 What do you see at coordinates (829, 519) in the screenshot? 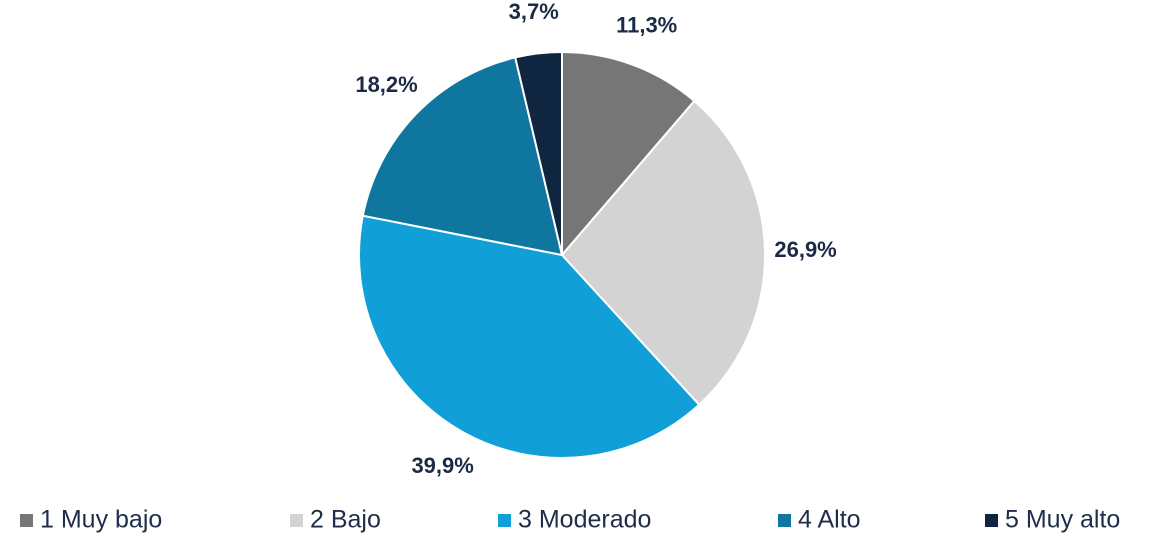
I see `legend-label: 4 Alto` at bounding box center [829, 519].